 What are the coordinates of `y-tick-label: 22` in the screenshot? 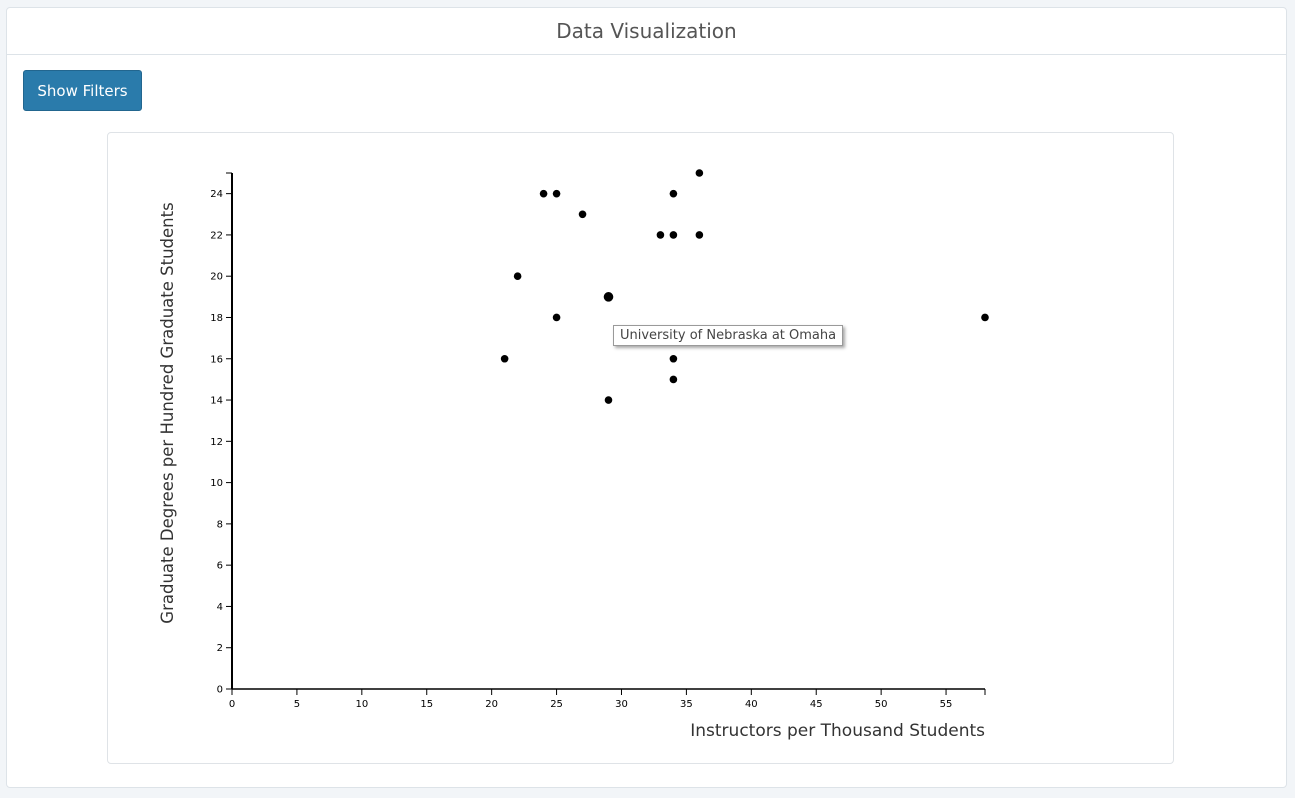 It's located at (216, 235).